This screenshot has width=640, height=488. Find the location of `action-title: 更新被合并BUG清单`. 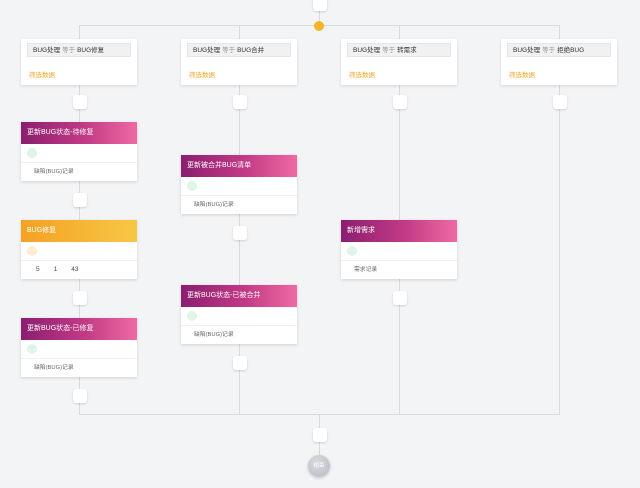

action-title: 更新被合并BUG清单 is located at coordinates (239, 166).